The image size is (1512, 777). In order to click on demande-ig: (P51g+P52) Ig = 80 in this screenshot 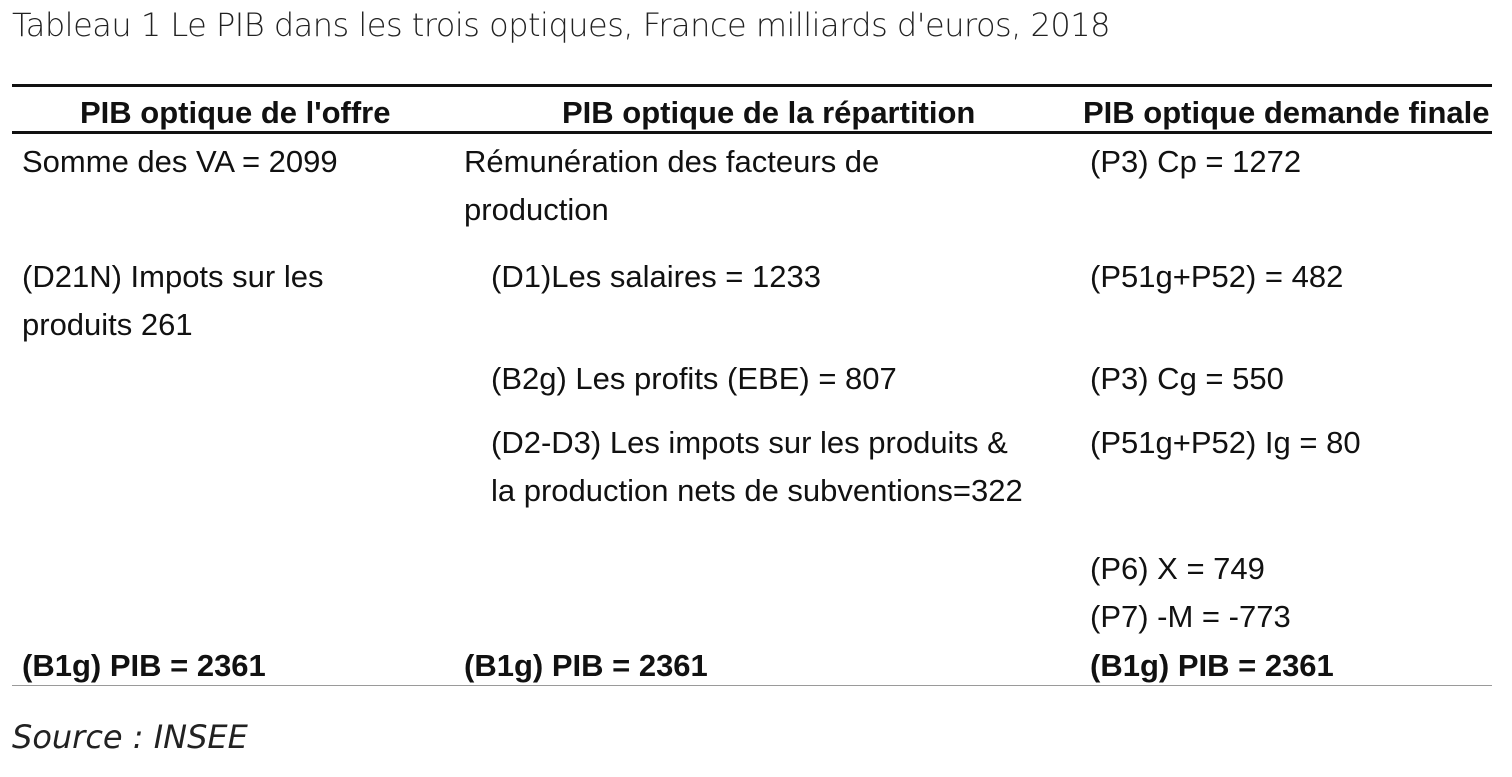, I will do `click(1225, 442)`.